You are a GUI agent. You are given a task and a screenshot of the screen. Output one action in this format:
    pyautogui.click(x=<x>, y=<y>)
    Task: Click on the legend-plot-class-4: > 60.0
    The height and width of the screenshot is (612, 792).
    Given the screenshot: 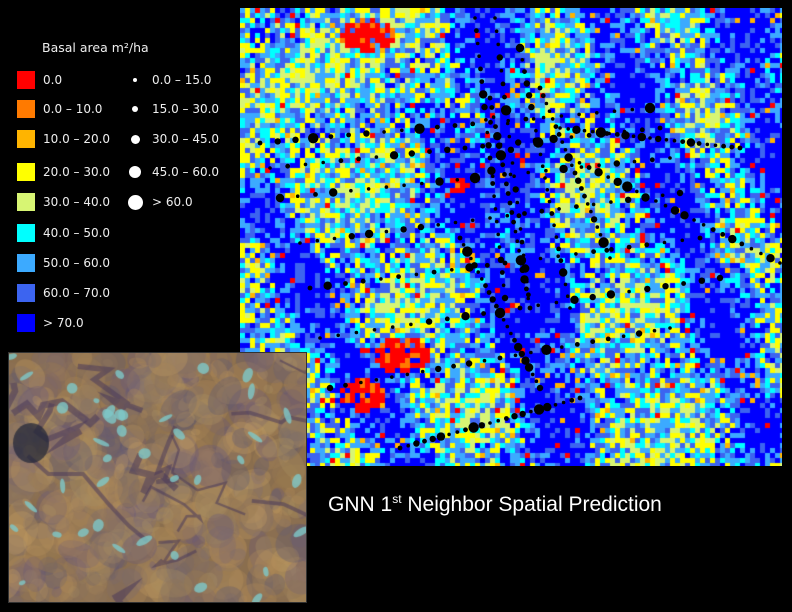 What is the action you would take?
    pyautogui.click(x=158, y=202)
    